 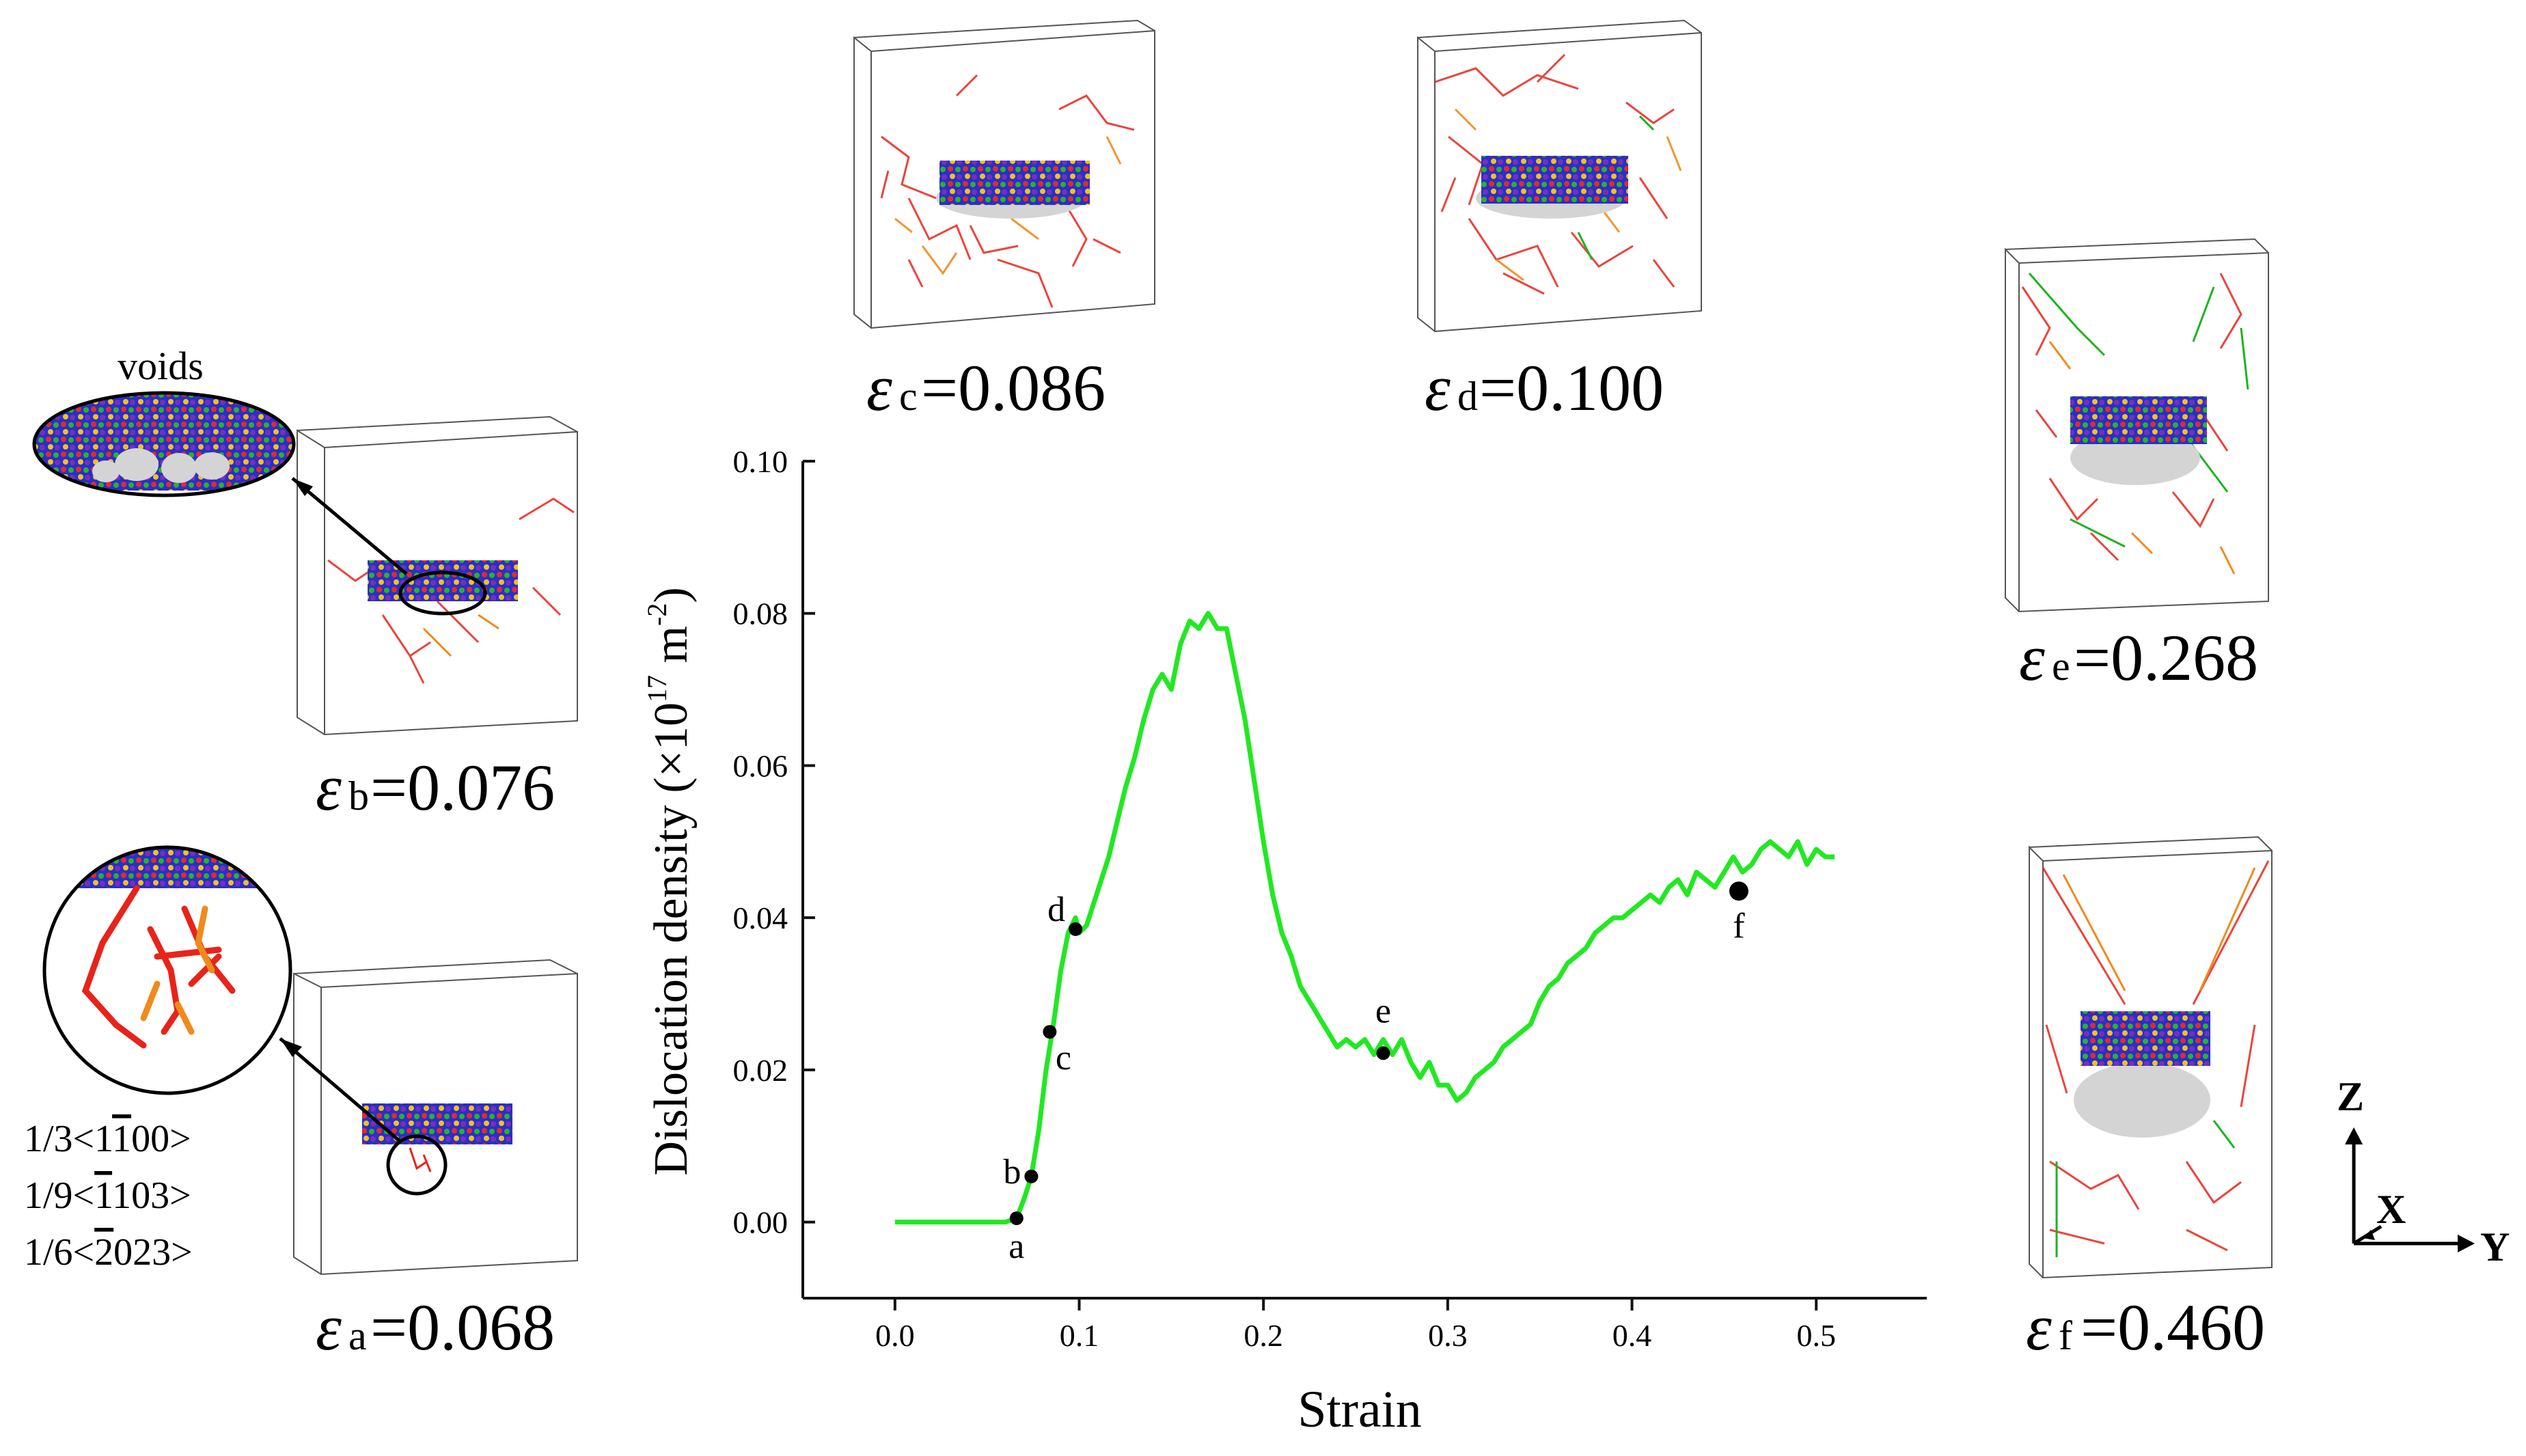 I want to click on marker-point-b, so click(x=1031, y=1176).